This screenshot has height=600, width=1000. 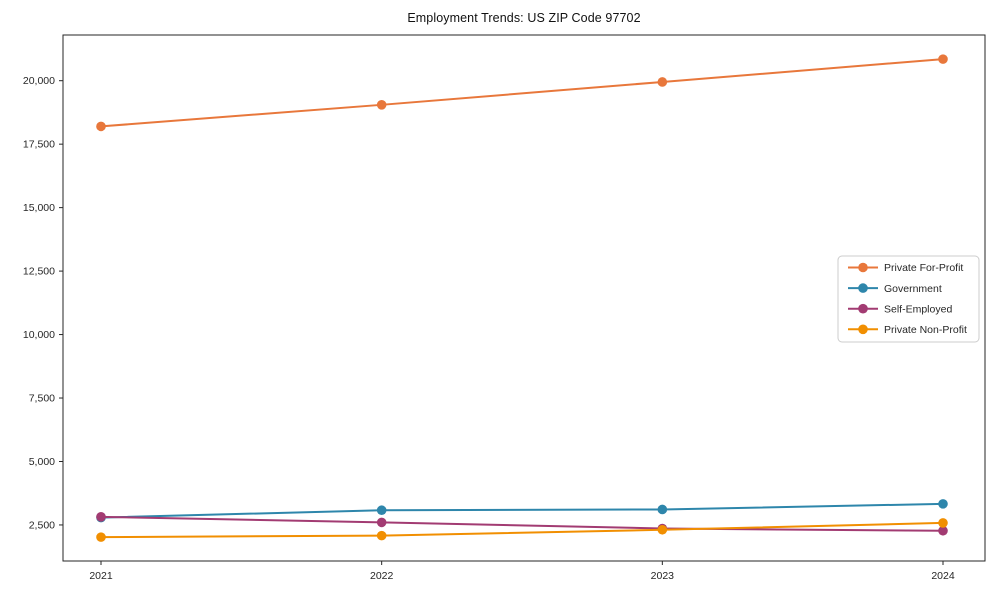 What do you see at coordinates (943, 59) in the screenshot?
I see `data-point-private-for-profit-2024` at bounding box center [943, 59].